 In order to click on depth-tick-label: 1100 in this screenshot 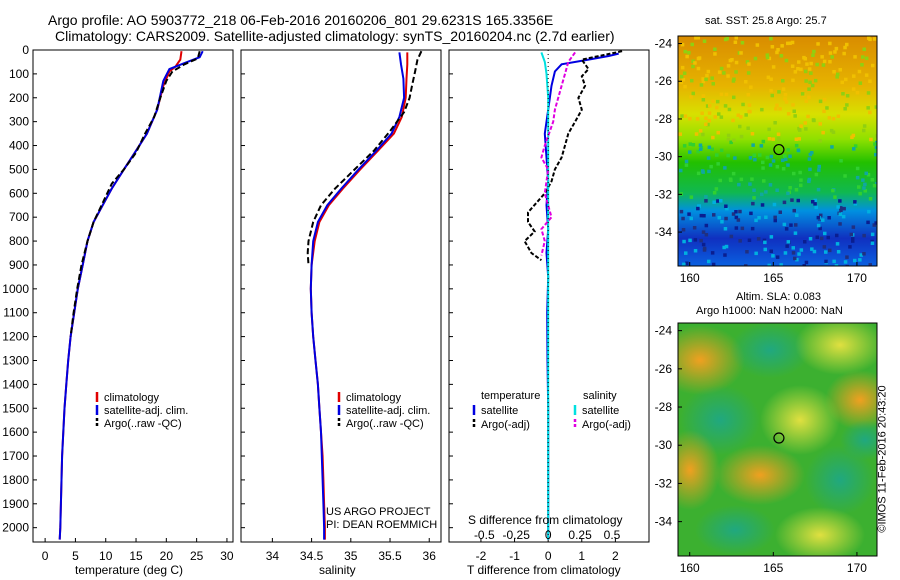, I will do `click(16, 313)`.